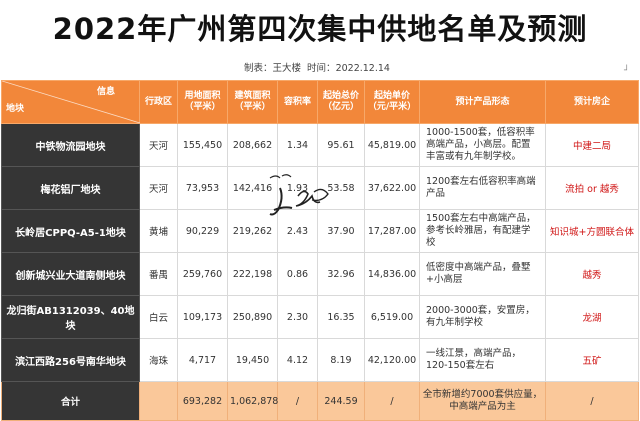 Image resolution: width=640 pixels, height=421 pixels. I want to click on total-product: 全市新增约7000套供应量，中高端产品为主, so click(482, 401).